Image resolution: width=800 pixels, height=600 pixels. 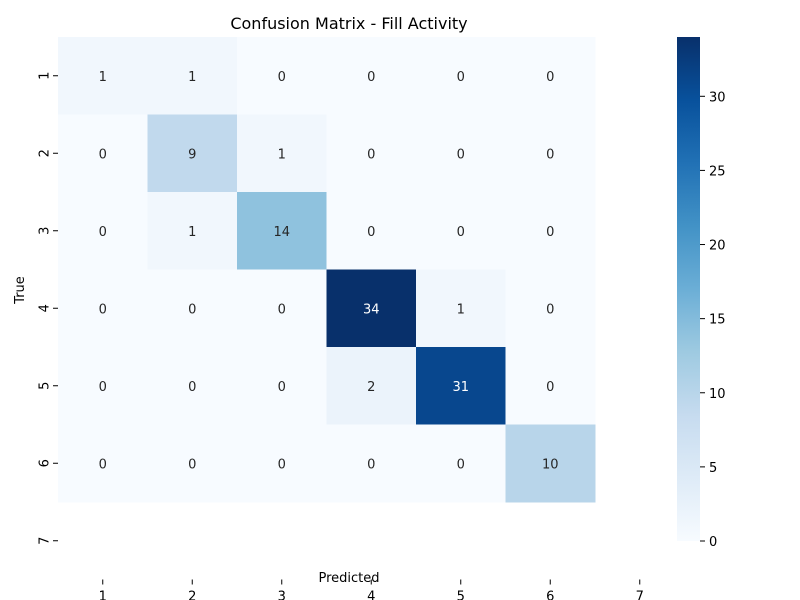 I want to click on colorbar-tick-label: 25, so click(x=717, y=171).